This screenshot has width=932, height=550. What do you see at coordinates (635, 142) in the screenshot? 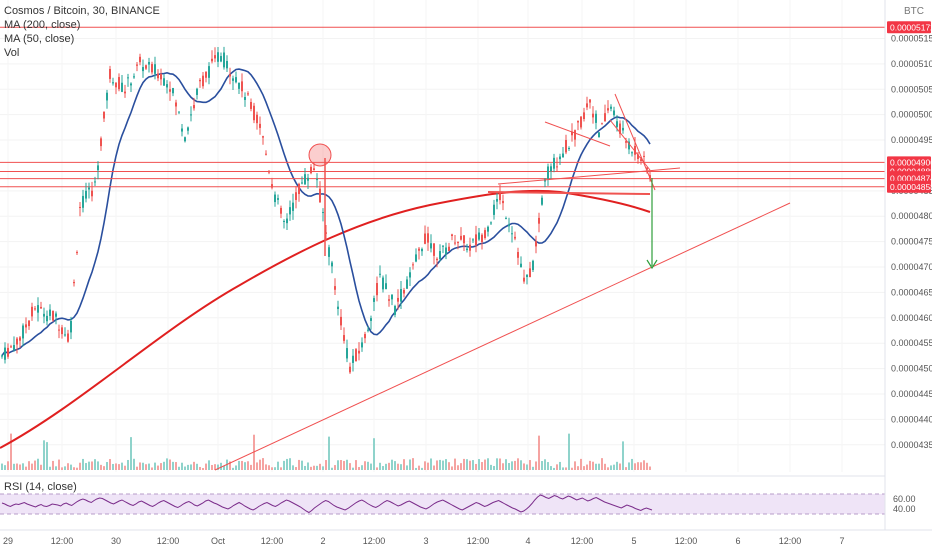
I see `falling-wedge-upper` at bounding box center [635, 142].